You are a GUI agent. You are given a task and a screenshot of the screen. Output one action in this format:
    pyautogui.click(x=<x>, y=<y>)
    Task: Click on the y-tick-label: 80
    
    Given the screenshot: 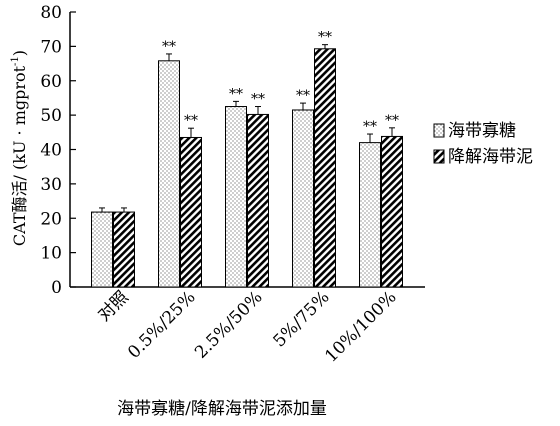 What is the action you would take?
    pyautogui.click(x=51, y=13)
    